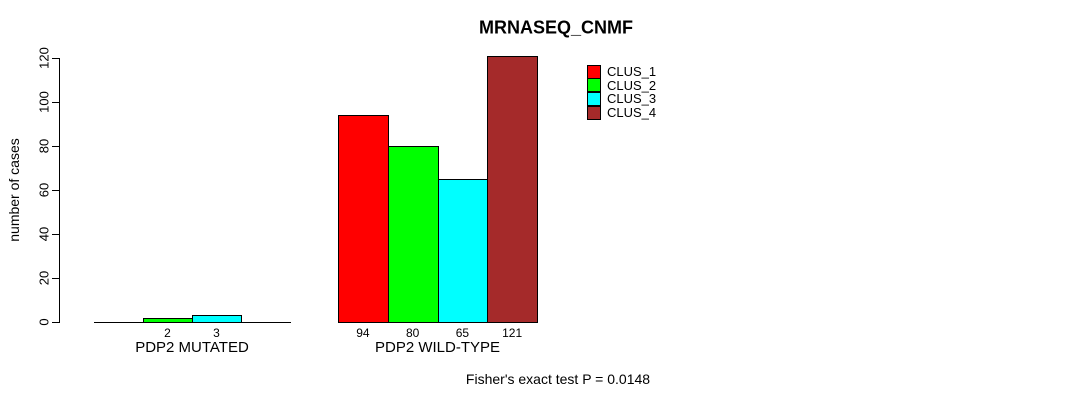 The height and width of the screenshot is (400, 1090). I want to click on legend-item-clus_1: CLUS_1, so click(622, 72).